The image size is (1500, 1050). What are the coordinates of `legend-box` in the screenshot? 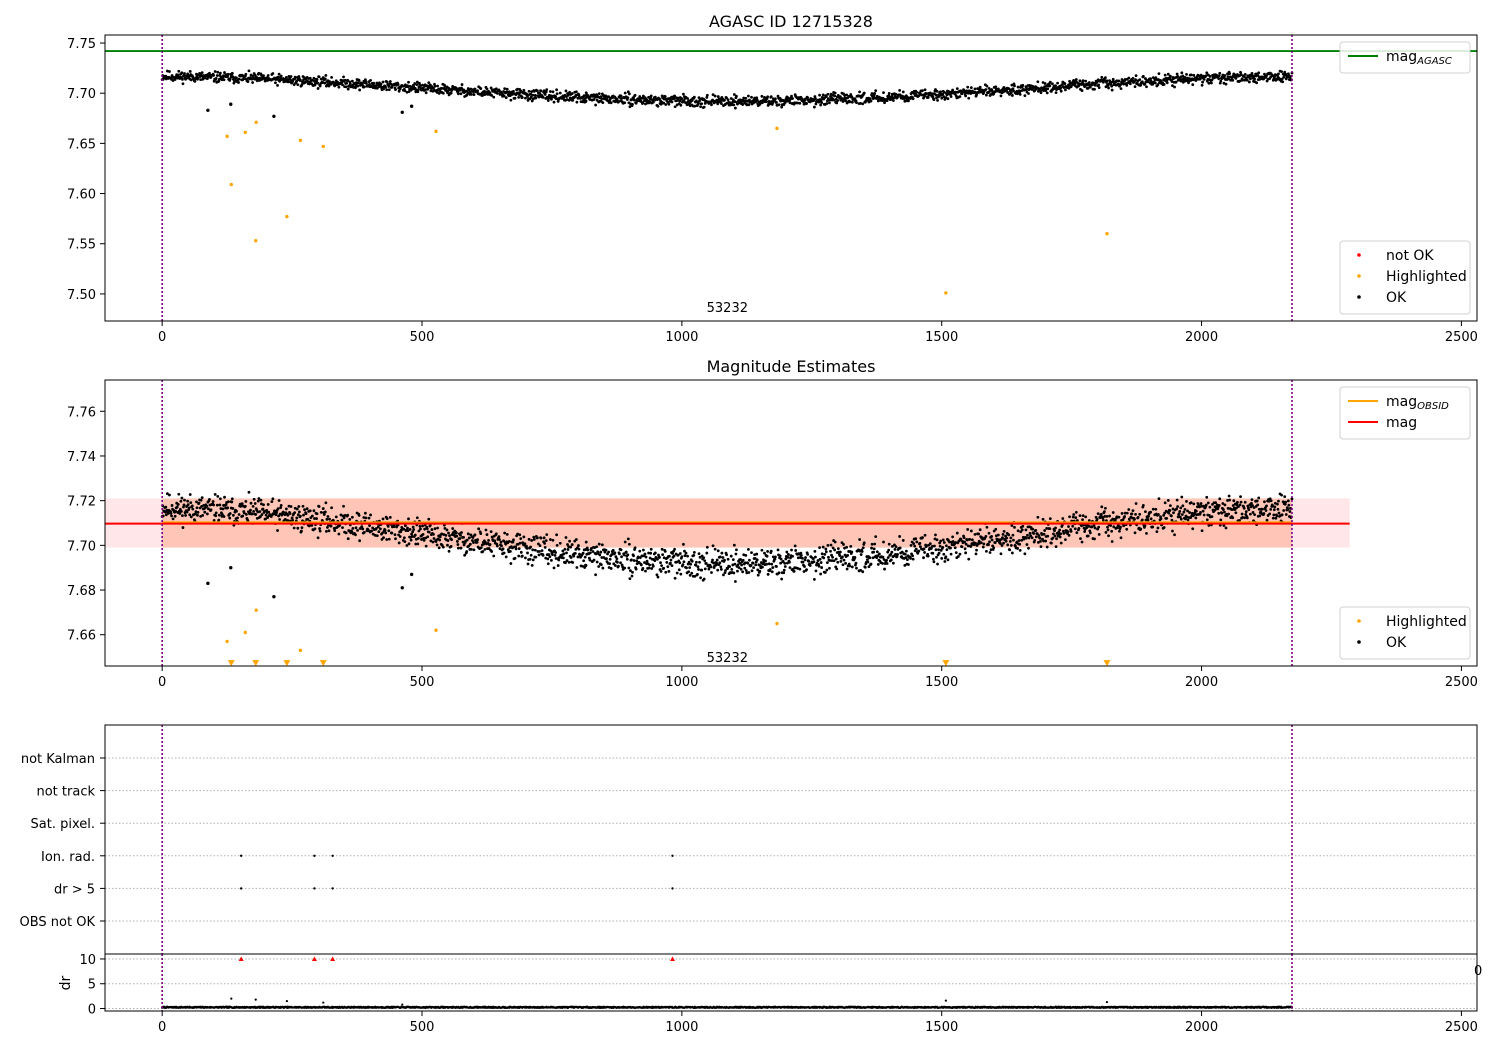 It's located at (1405, 633).